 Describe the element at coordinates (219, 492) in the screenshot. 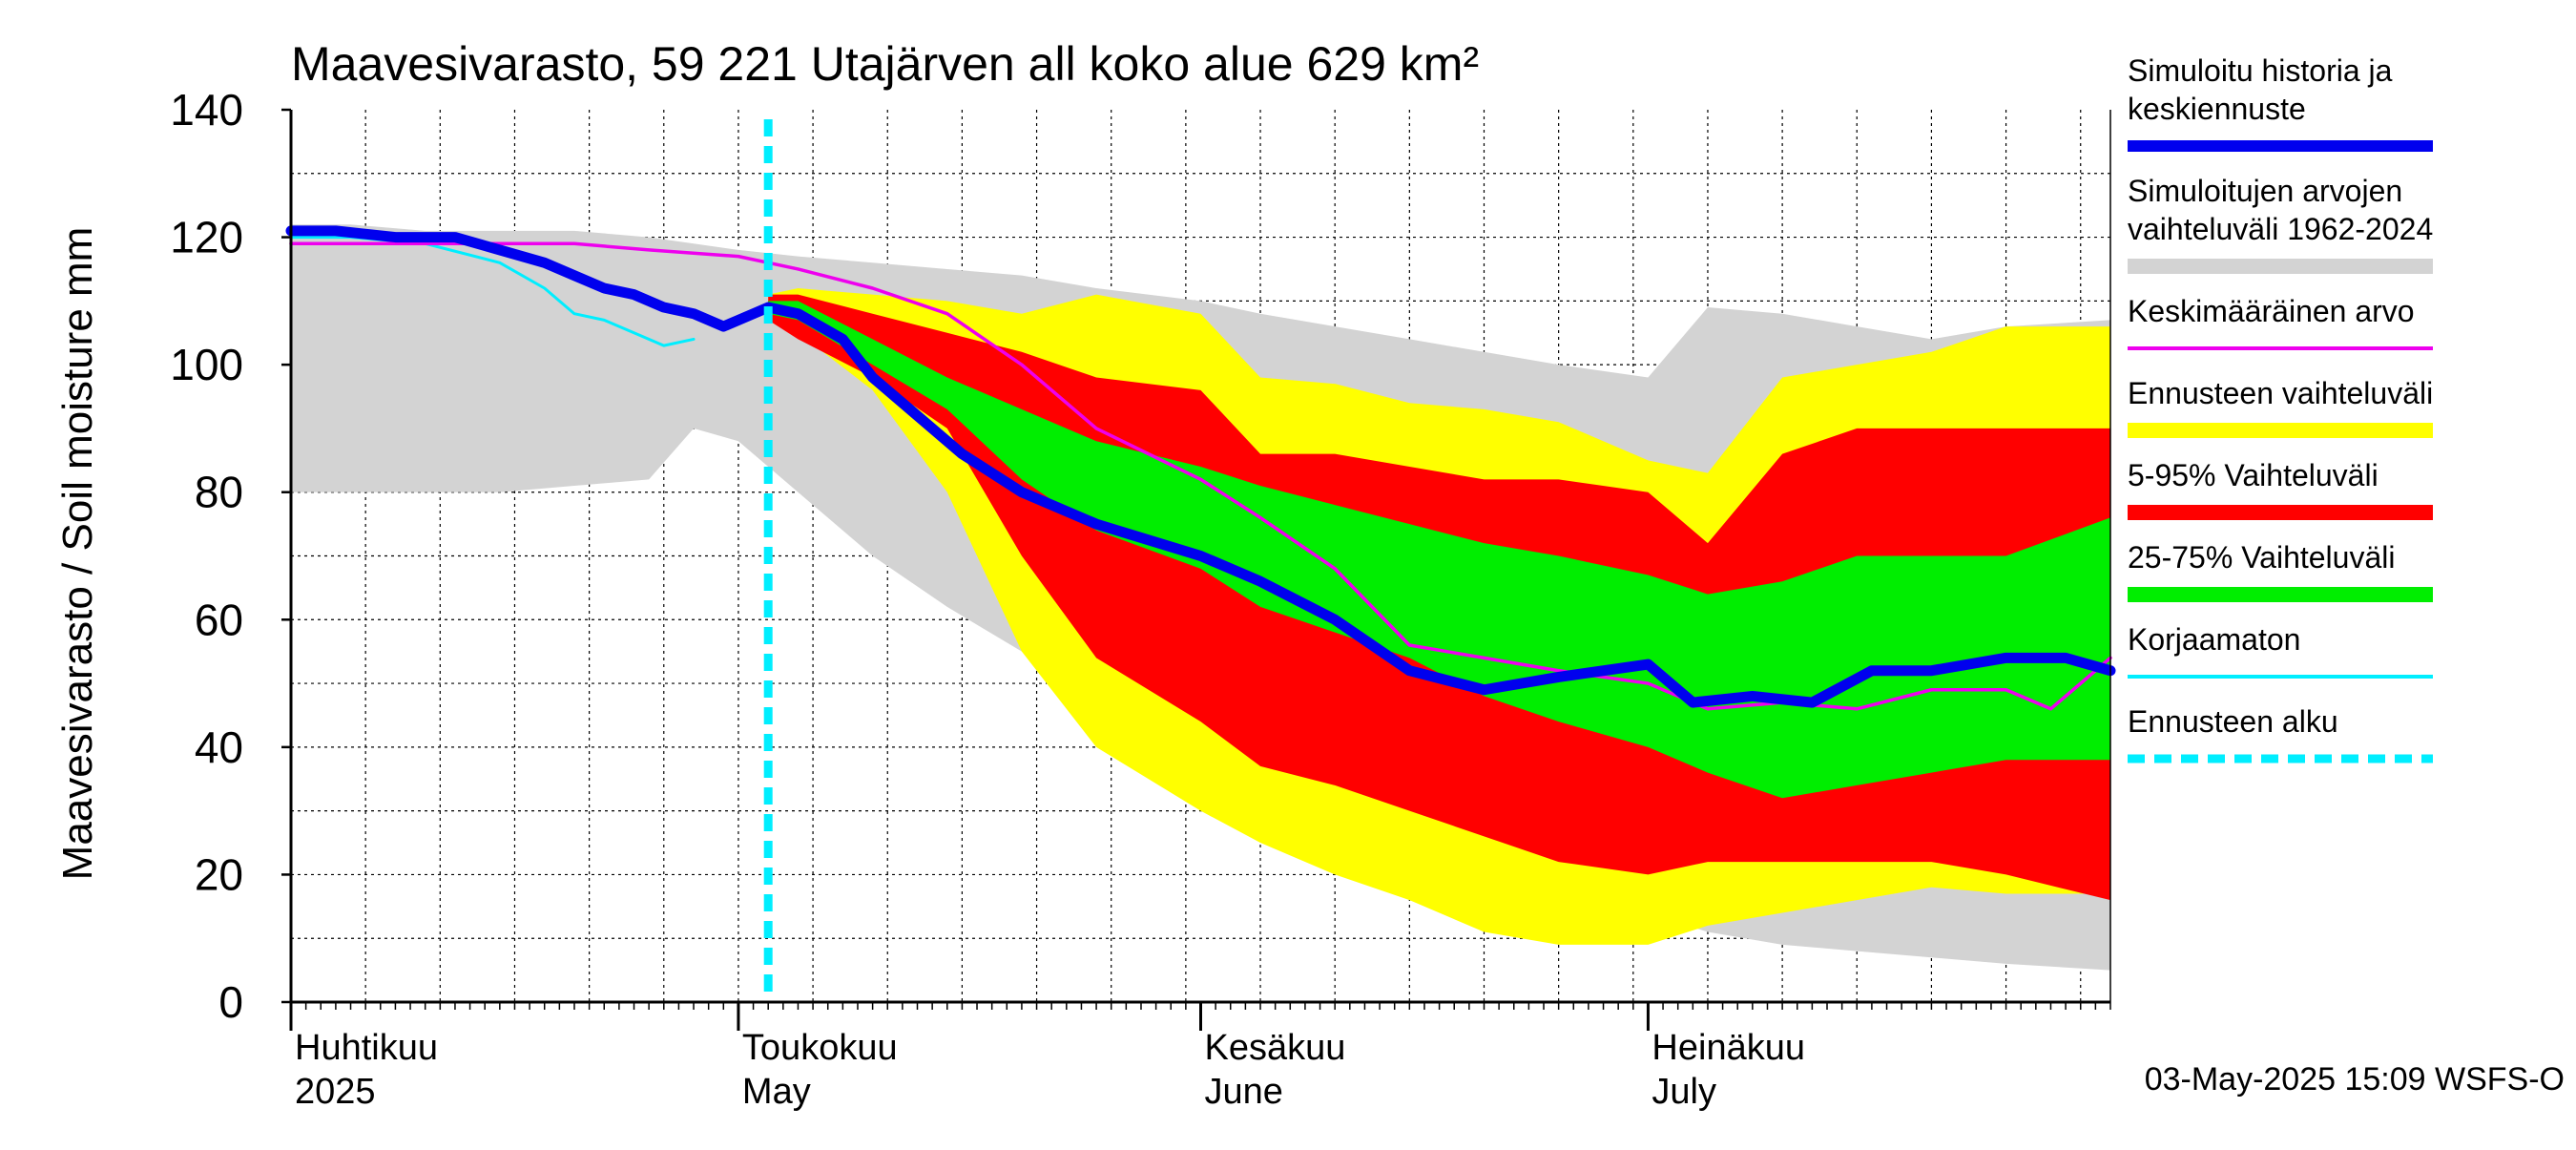

I see `y-tick-label: 80` at that location.